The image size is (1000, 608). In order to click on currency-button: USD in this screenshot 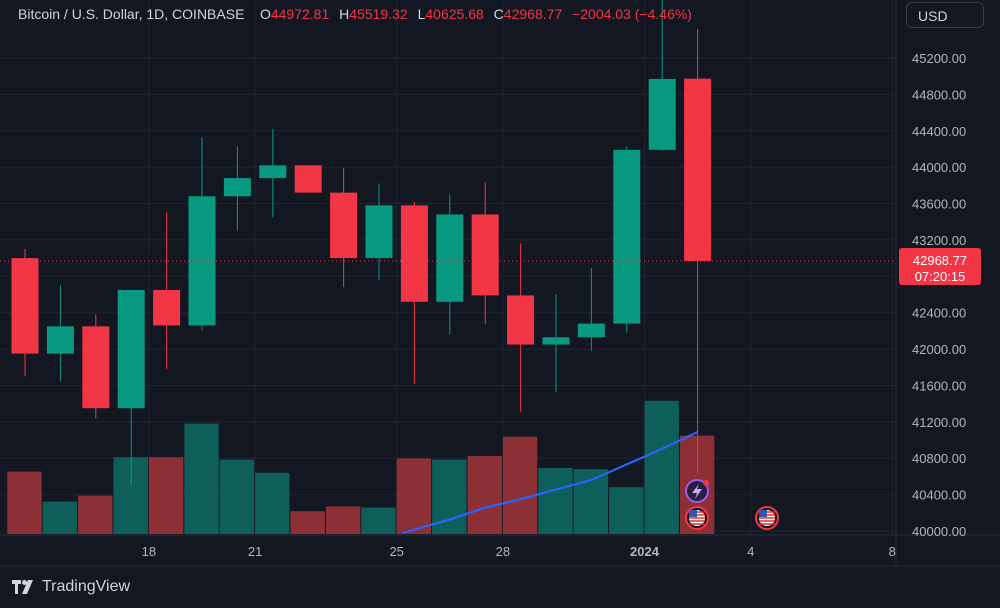, I will do `click(945, 15)`.